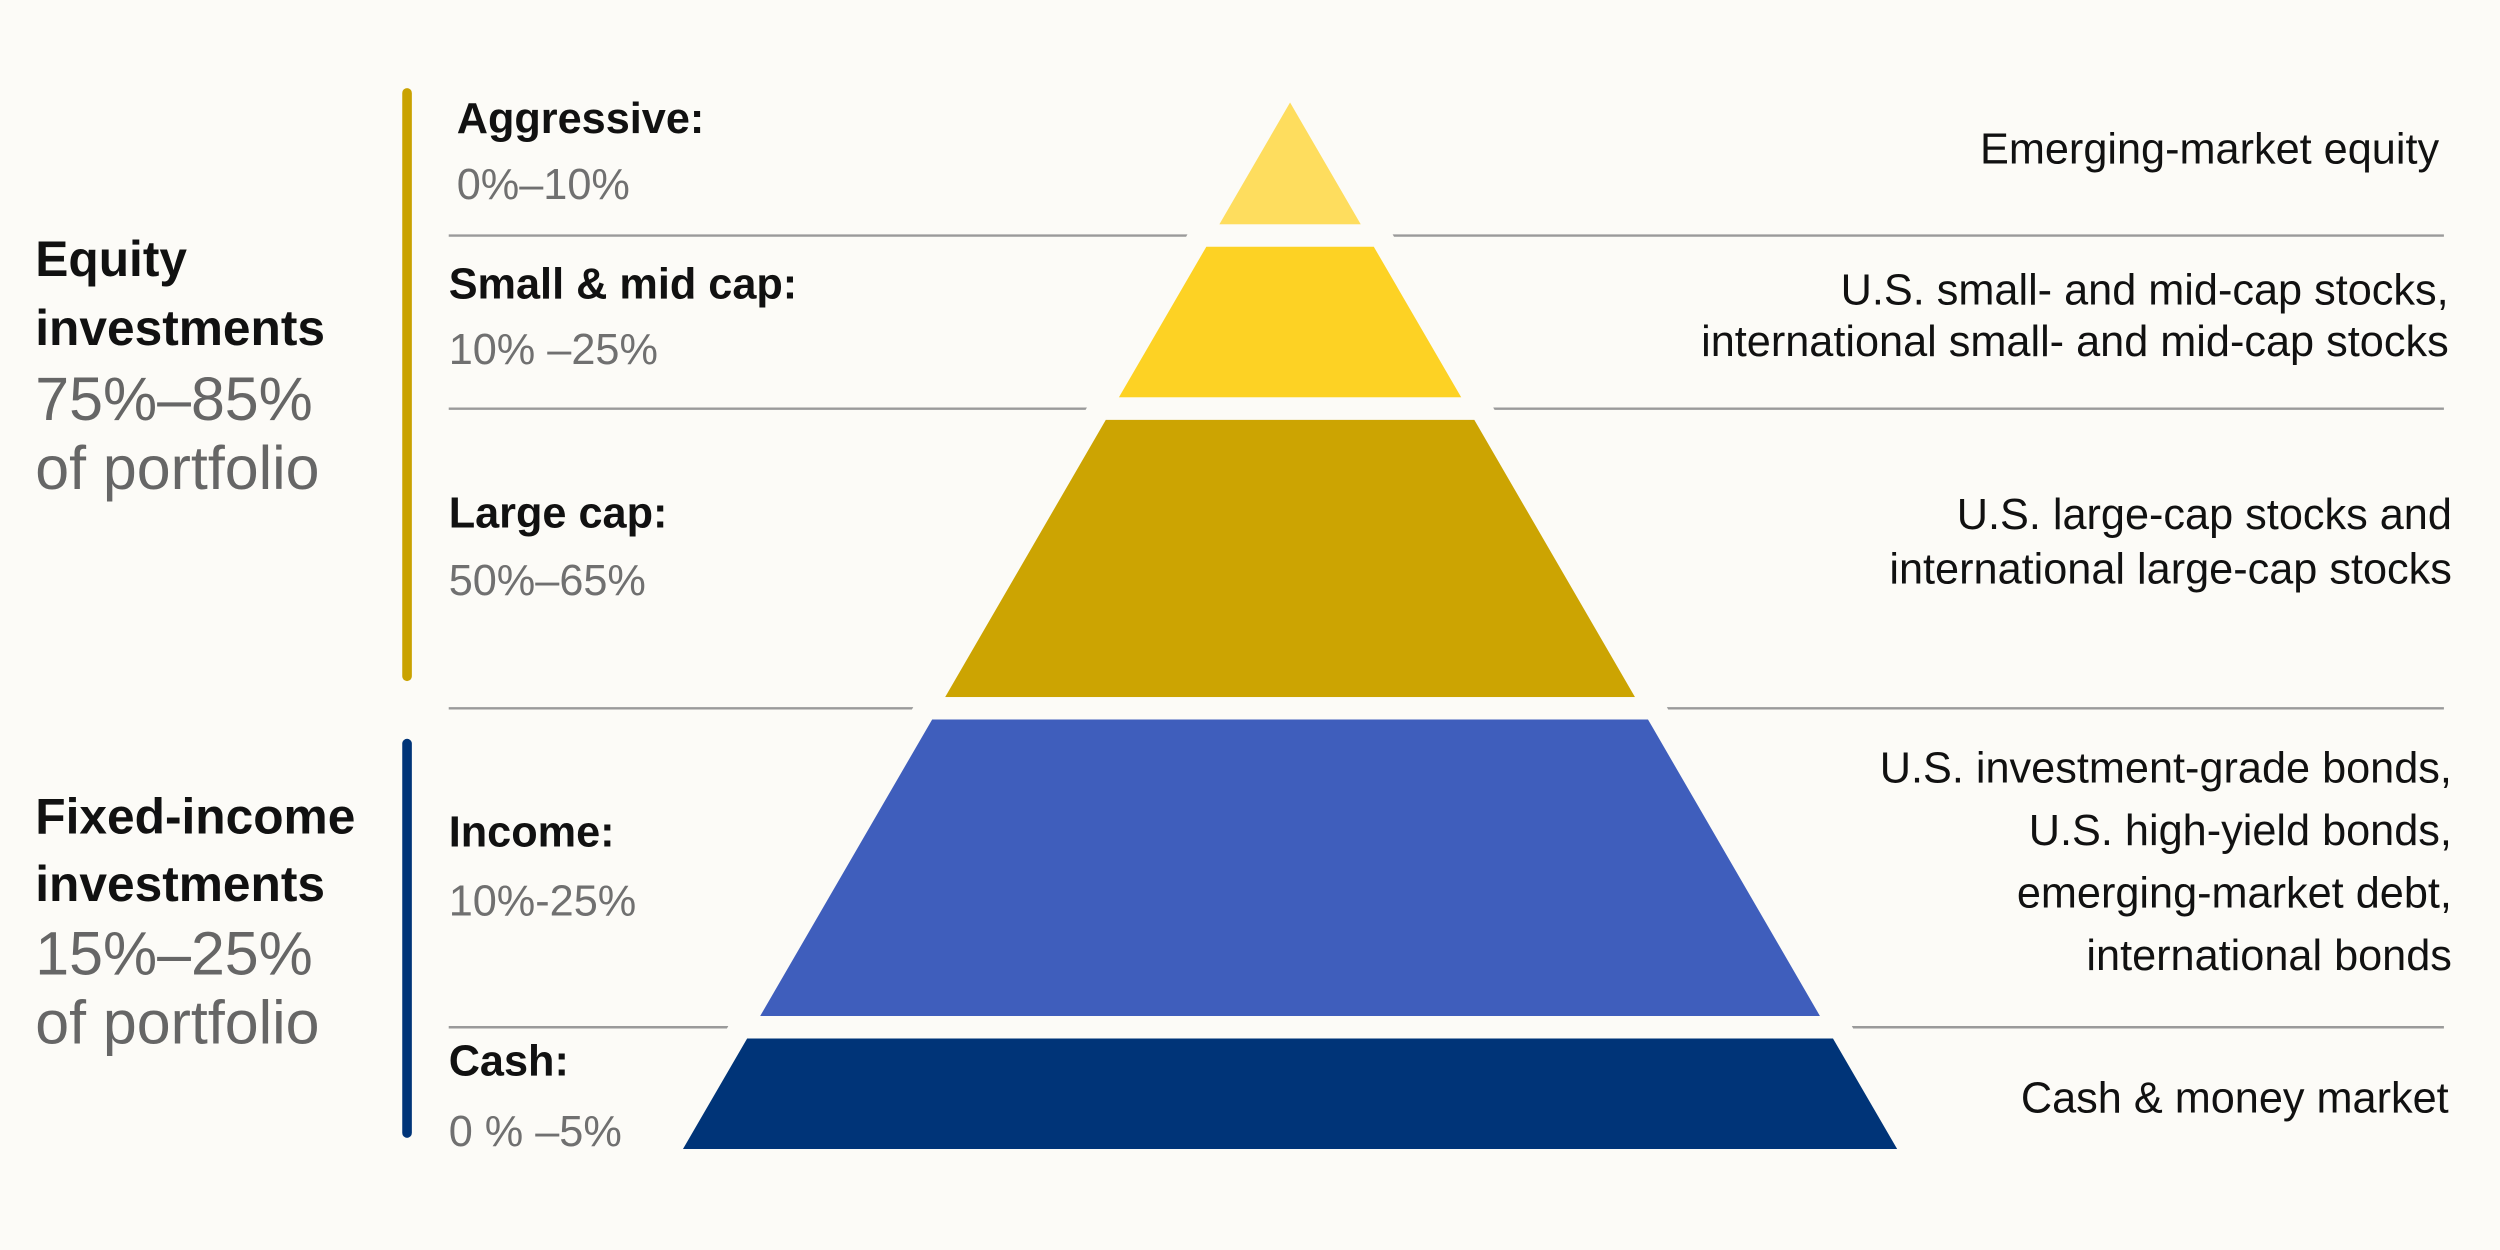 The image size is (2500, 1250). Describe the element at coordinates (174, 953) in the screenshot. I see `group-range: 15%–25%` at that location.